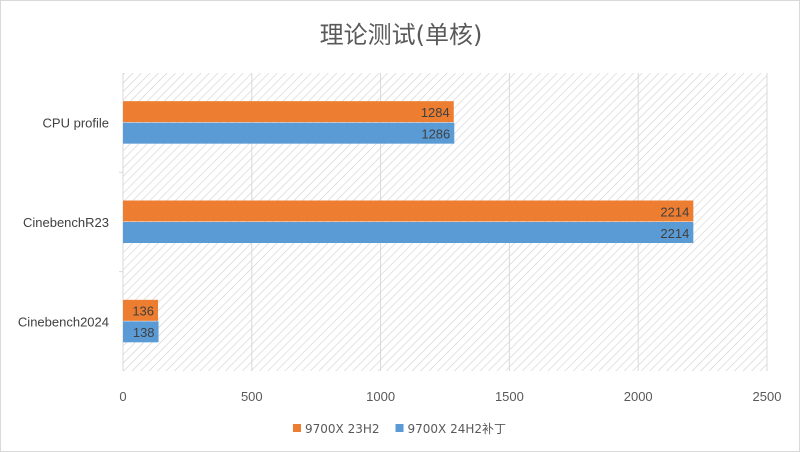 This screenshot has width=800, height=452. What do you see at coordinates (252, 396) in the screenshot?
I see `x-tick-label: 500` at bounding box center [252, 396].